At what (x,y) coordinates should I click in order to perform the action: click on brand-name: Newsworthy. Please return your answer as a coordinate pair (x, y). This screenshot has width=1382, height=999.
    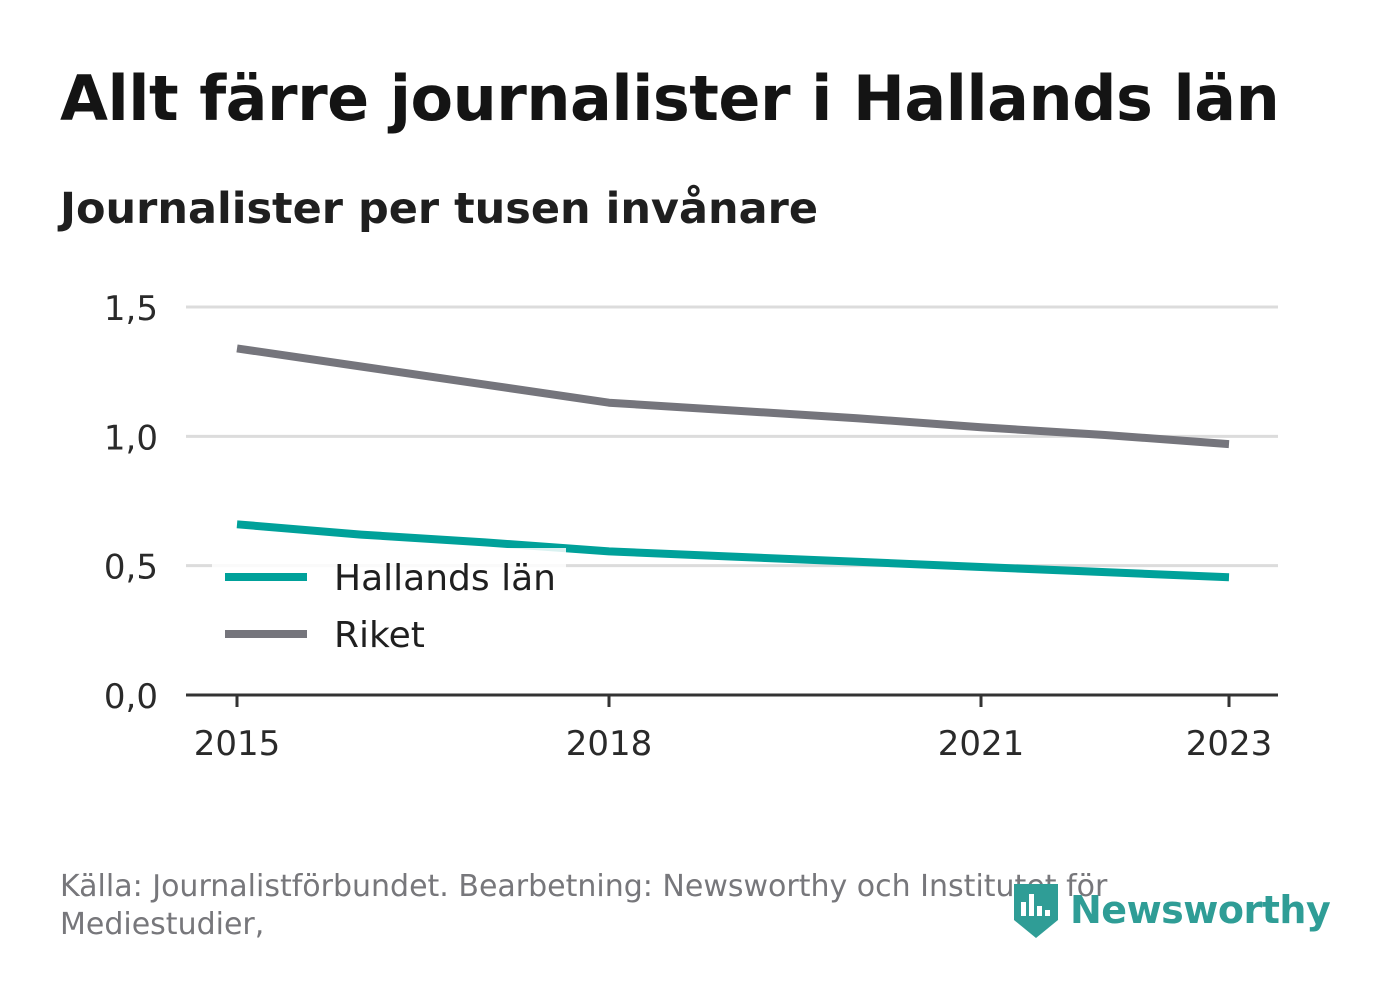
    Looking at the image, I should click on (1200, 910).